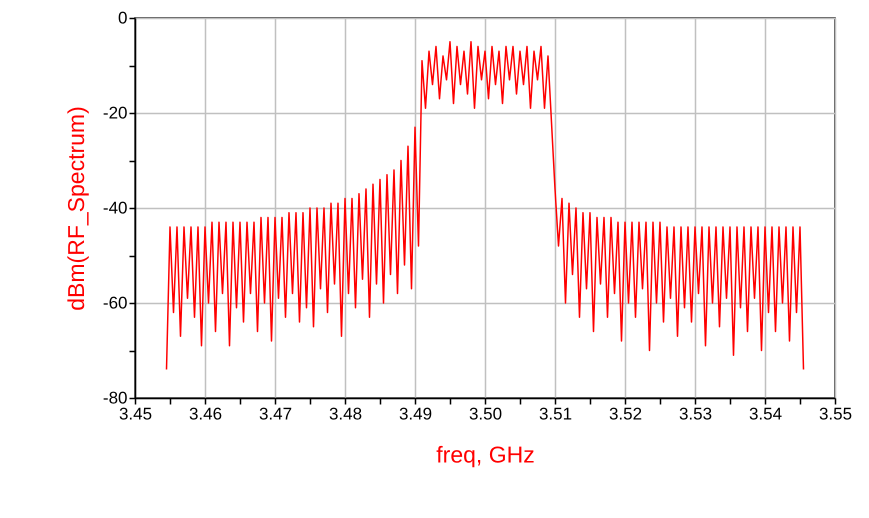 Image resolution: width=869 pixels, height=518 pixels. I want to click on x-tick-label: 3.46, so click(205, 414).